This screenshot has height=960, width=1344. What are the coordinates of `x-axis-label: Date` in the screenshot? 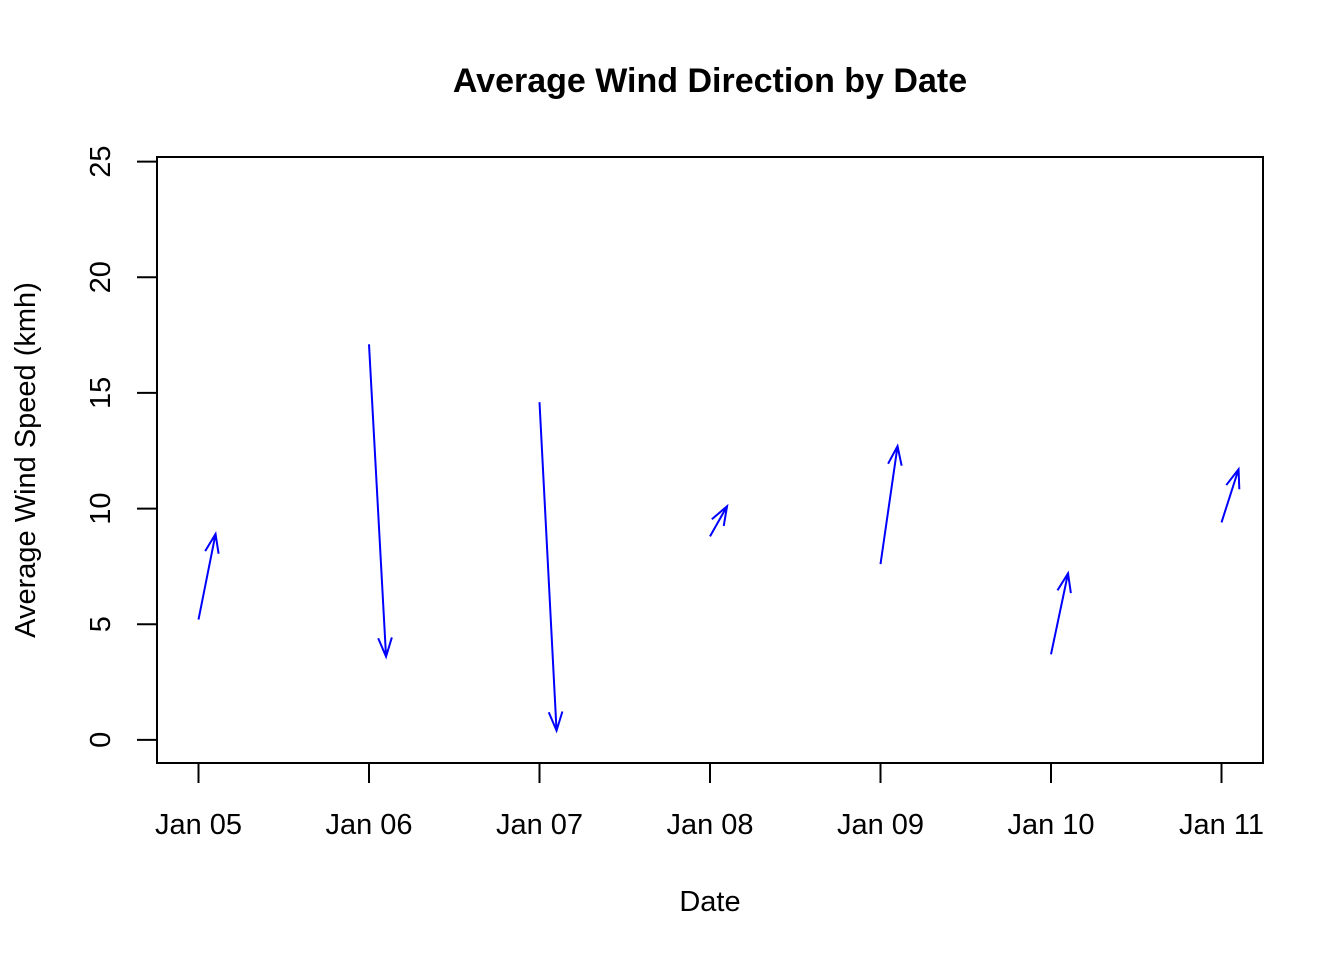 It's located at (709, 902).